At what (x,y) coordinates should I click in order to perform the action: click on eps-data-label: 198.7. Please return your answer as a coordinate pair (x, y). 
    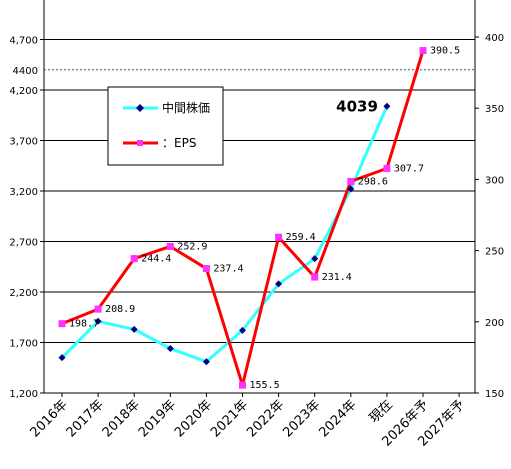
    Looking at the image, I should click on (84, 324).